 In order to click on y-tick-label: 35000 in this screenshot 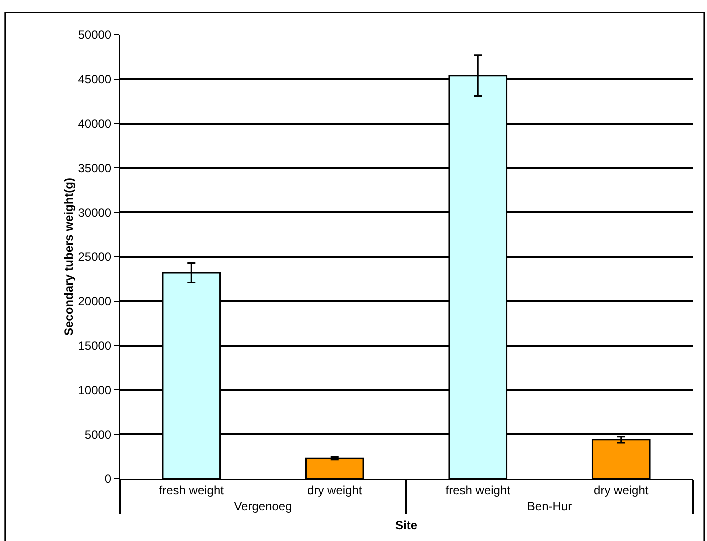, I will do `click(95, 168)`.